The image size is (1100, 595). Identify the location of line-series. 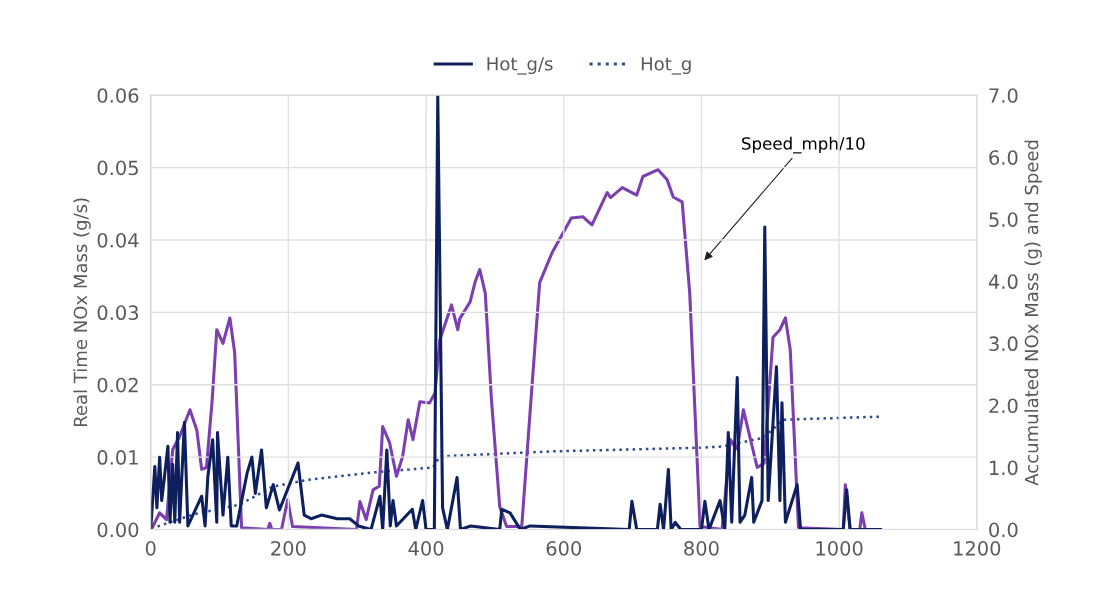
(519, 471).